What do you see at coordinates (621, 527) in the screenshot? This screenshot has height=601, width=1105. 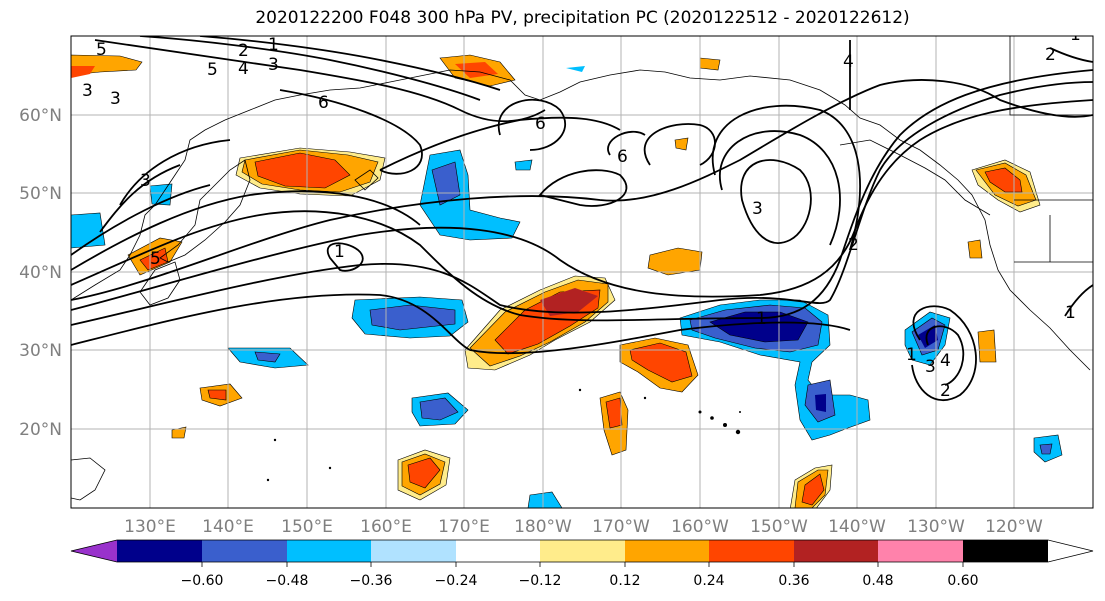 I see `lon-label: 170°W` at bounding box center [621, 527].